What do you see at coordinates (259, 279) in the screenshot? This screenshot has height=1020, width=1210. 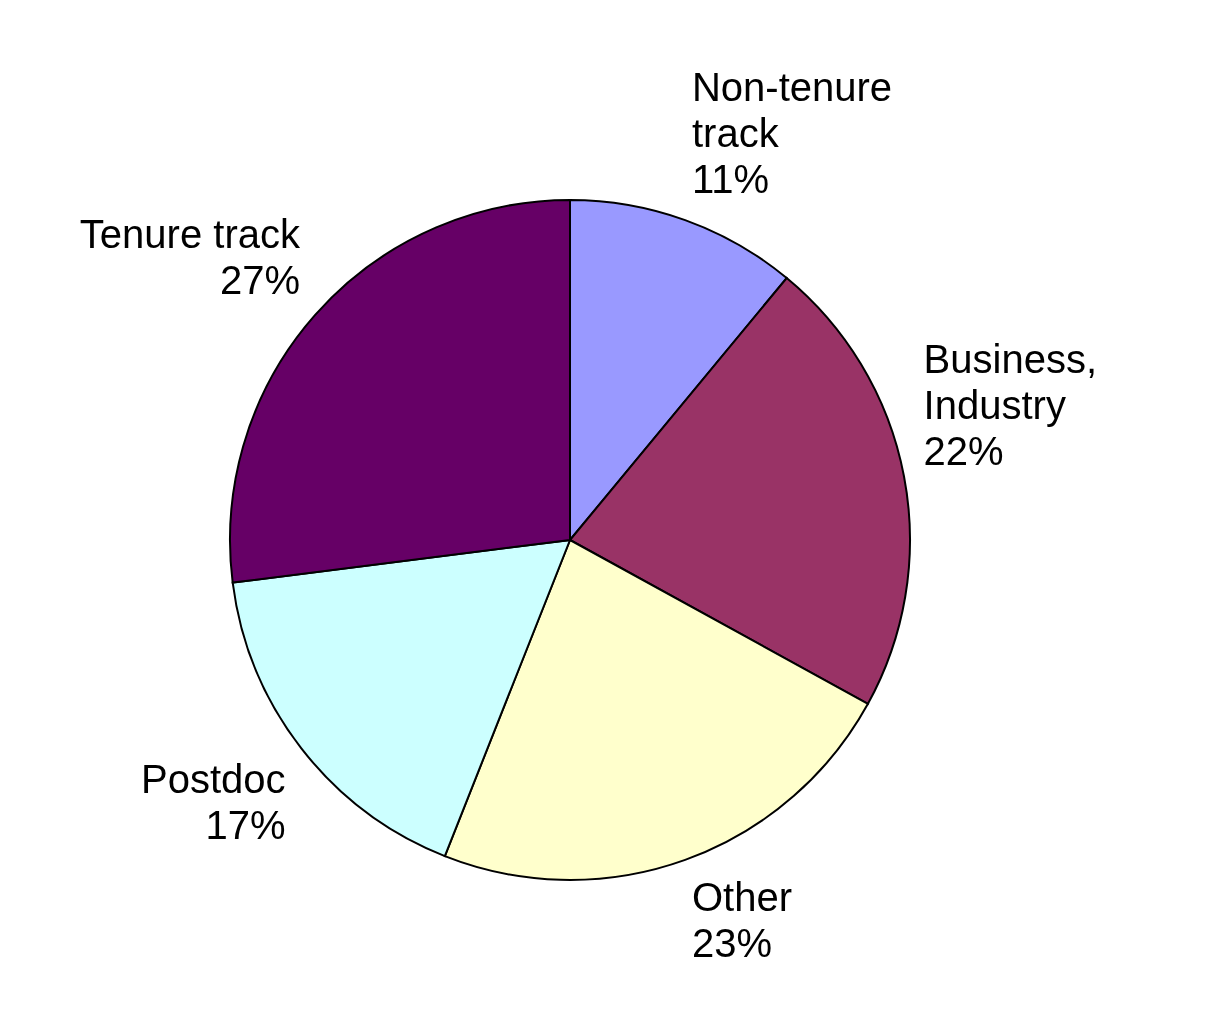 I see `data-label: 27%` at bounding box center [259, 279].